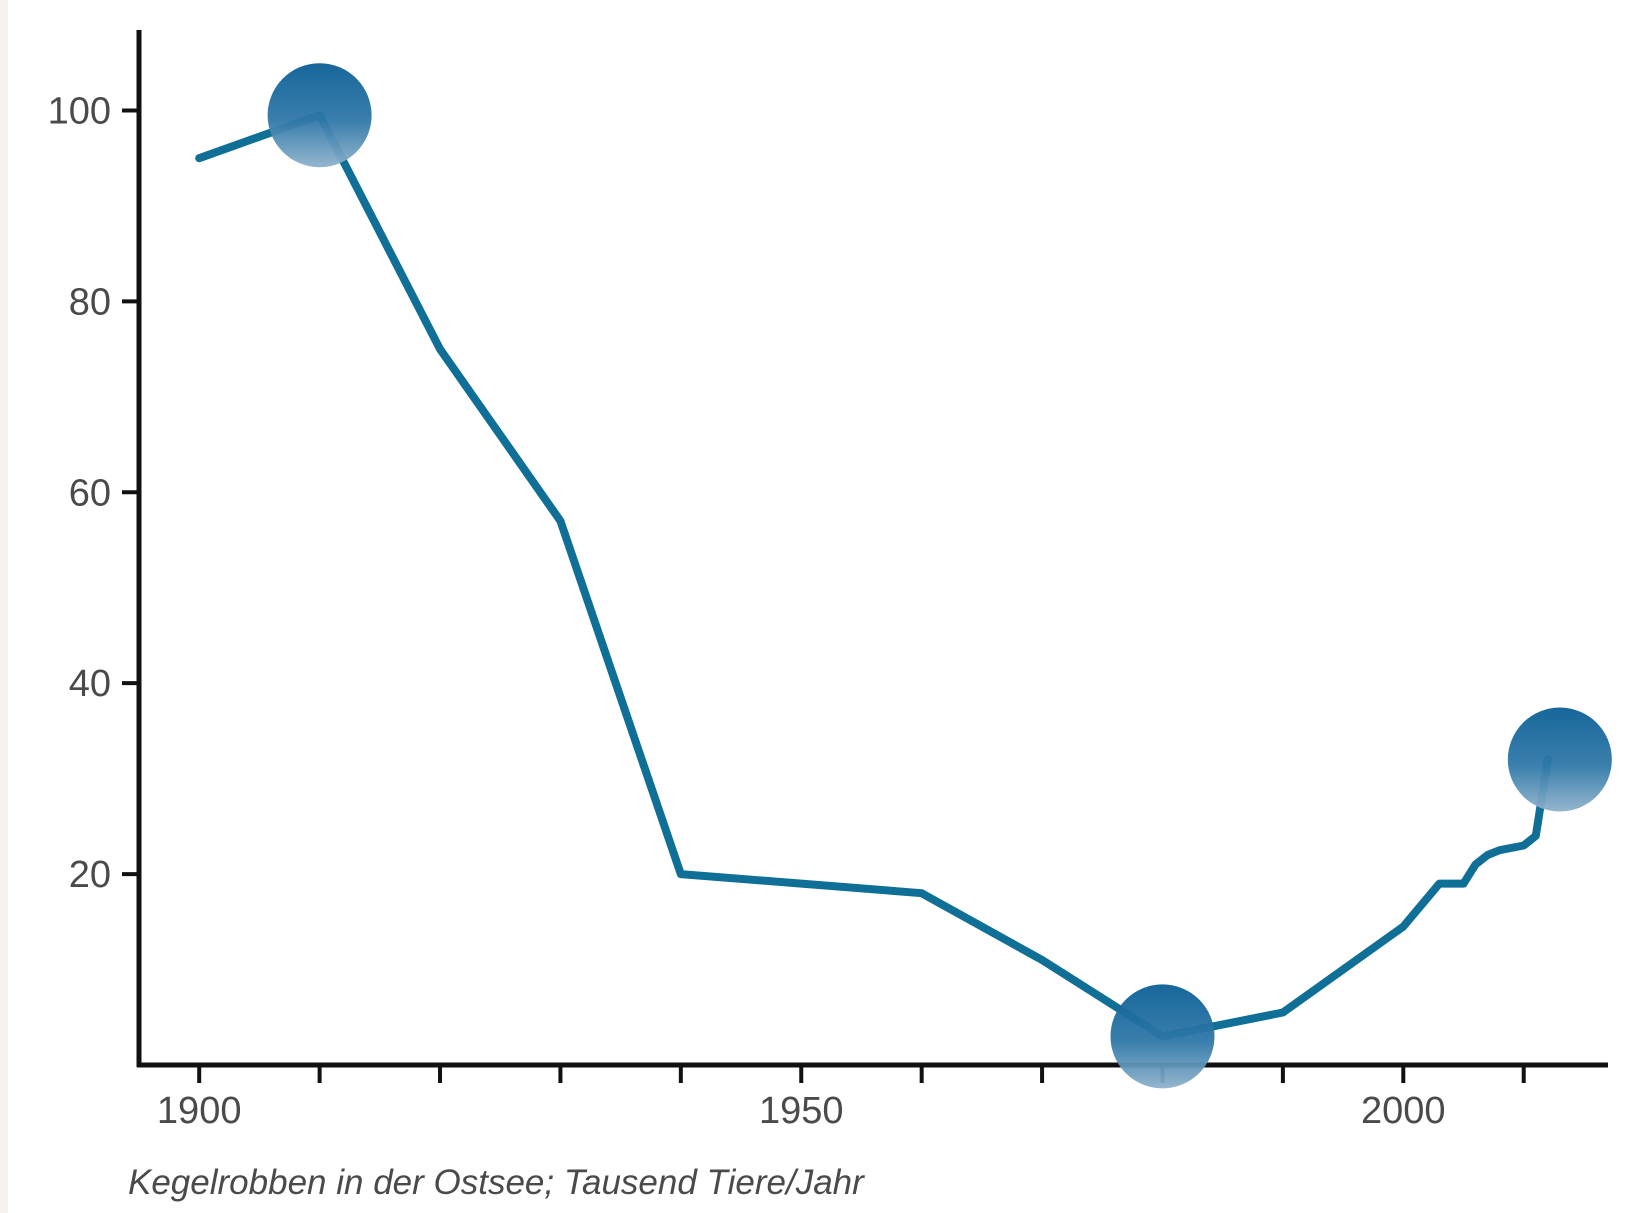  Describe the element at coordinates (90, 684) in the screenshot. I see `y-tick-label: 40` at that location.